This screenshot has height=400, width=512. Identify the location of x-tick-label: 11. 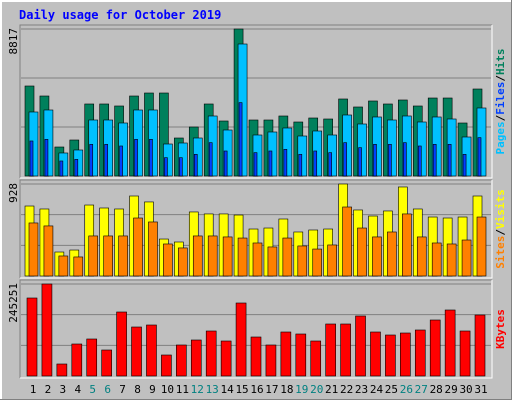
(182, 389).